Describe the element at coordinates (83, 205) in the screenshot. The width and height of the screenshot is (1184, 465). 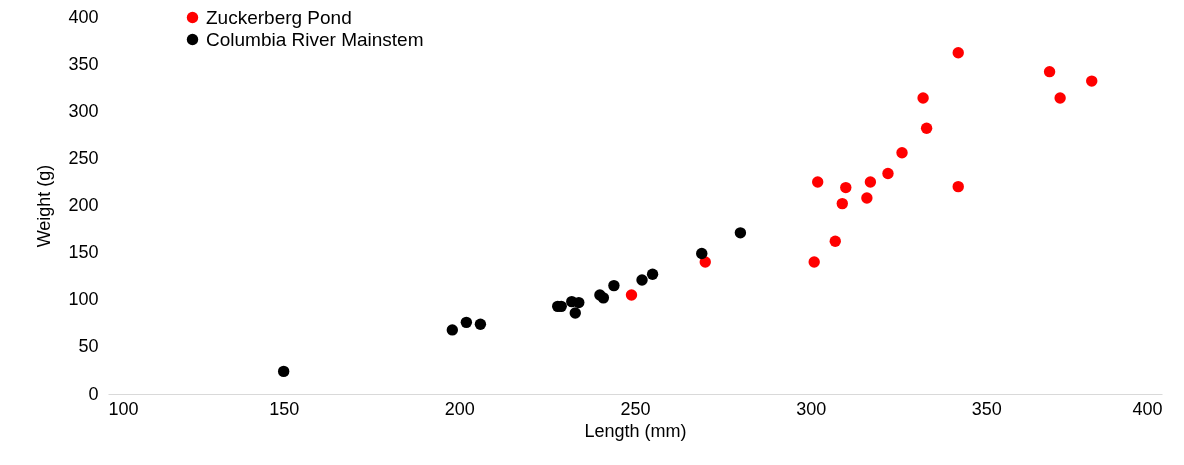
I see `y-tick-label: 200` at that location.